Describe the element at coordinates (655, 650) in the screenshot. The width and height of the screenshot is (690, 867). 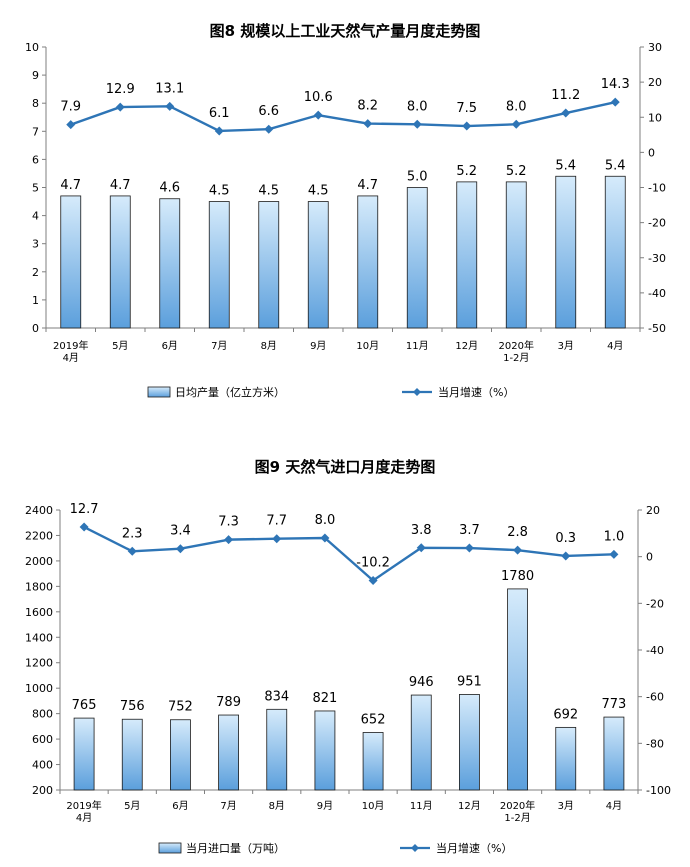
I see `right-tick-label: -40` at that location.